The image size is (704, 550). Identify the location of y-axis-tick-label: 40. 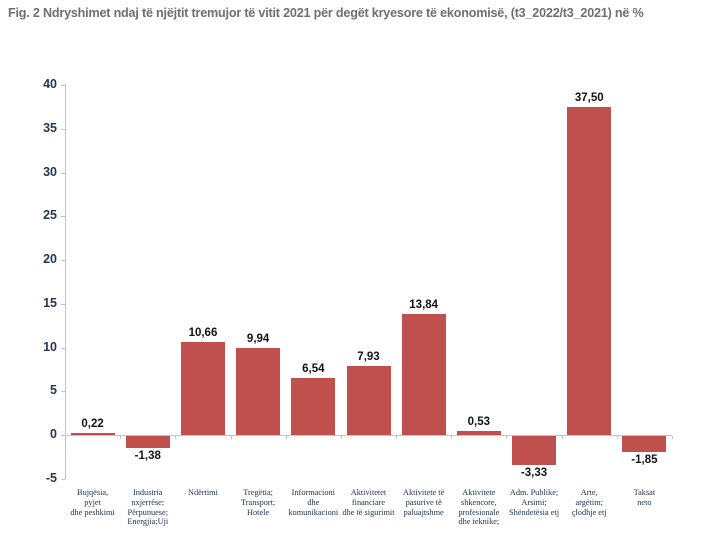
(50, 84).